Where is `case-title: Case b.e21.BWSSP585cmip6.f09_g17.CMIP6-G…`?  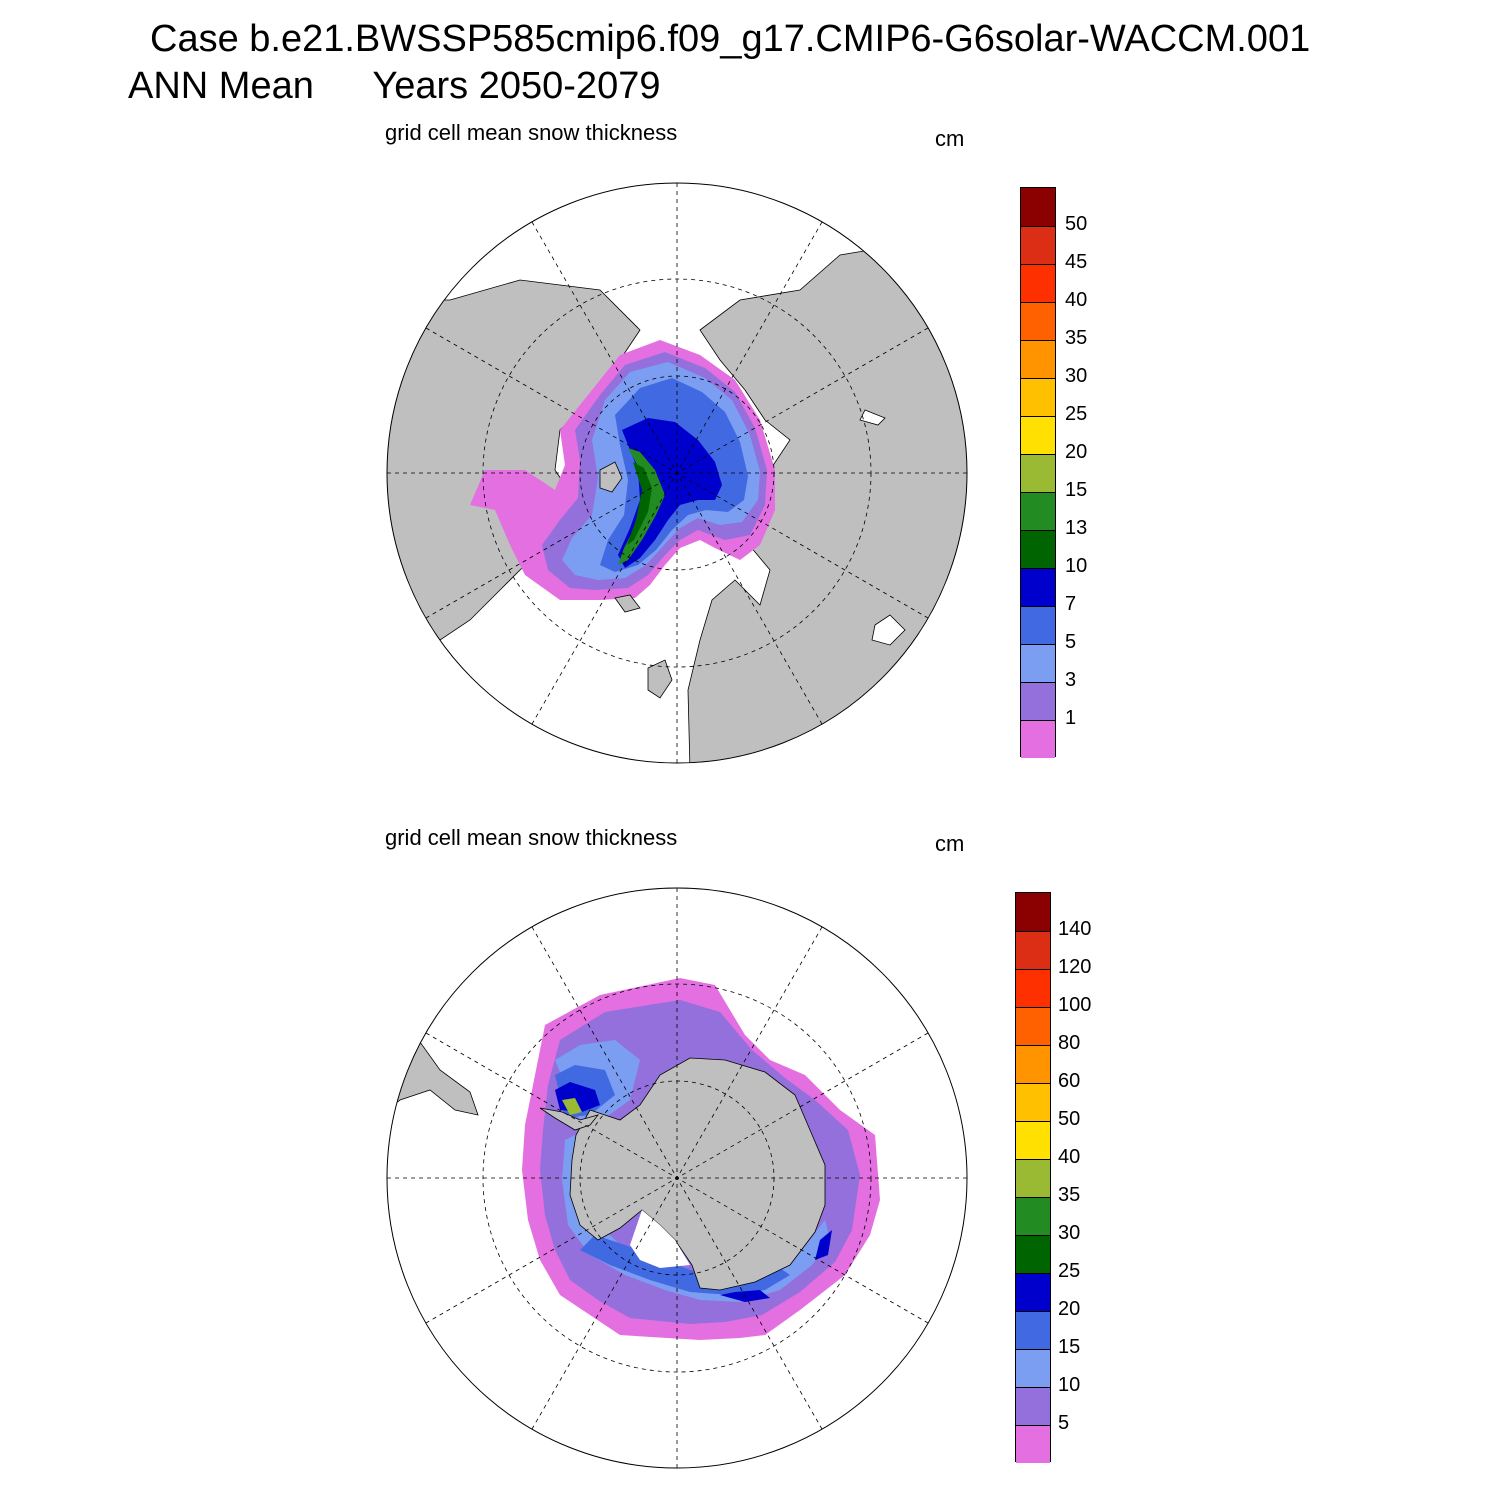 case-title: Case b.e21.BWSSP585cmip6.f09_g17.CMIP6-G… is located at coordinates (730, 39).